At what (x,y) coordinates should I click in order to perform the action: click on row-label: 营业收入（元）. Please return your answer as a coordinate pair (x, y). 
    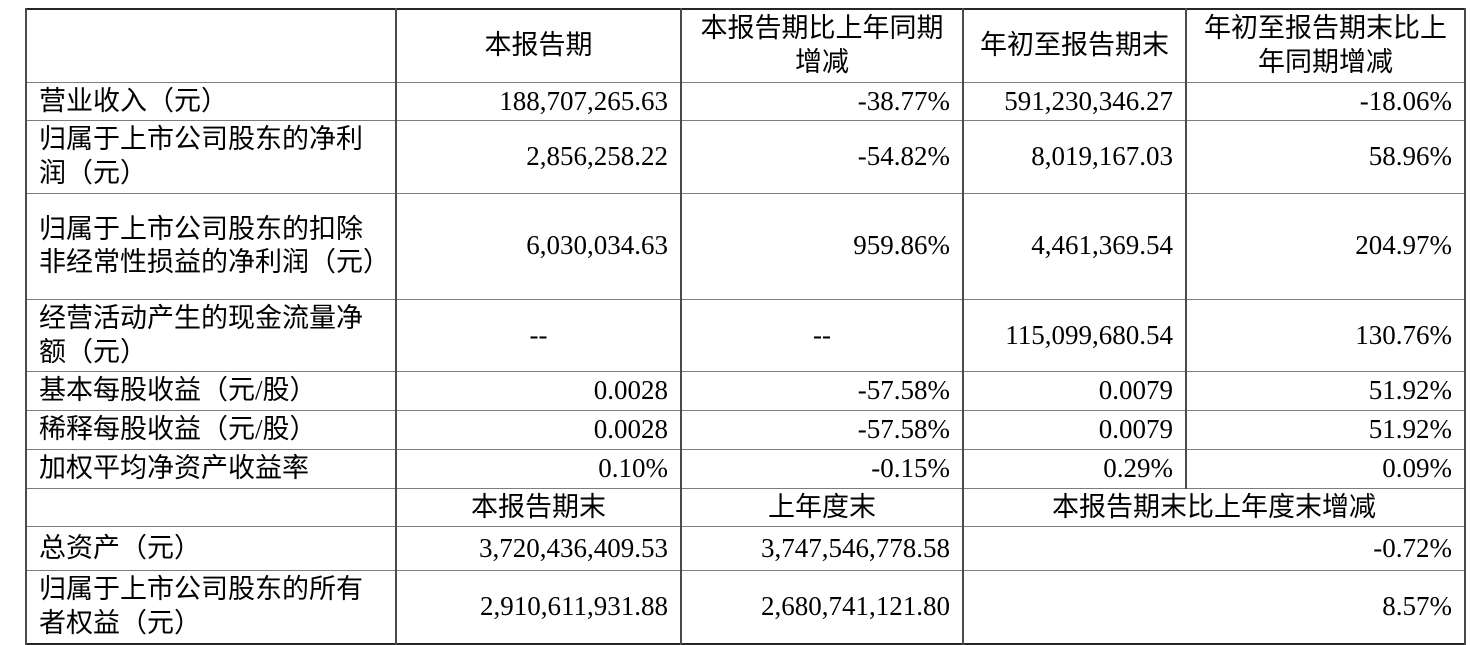
    Looking at the image, I should click on (211, 101).